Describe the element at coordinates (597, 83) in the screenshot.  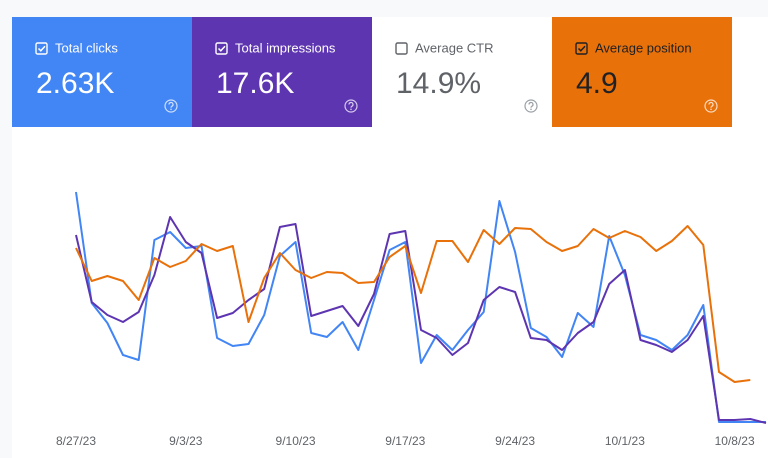
I see `metric-value: 4.9` at that location.